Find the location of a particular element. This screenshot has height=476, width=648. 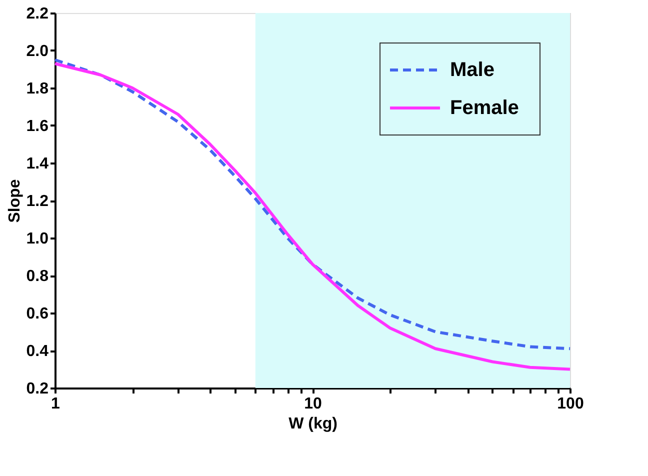

y-tick-label: 0.8 is located at coordinates (37, 276).